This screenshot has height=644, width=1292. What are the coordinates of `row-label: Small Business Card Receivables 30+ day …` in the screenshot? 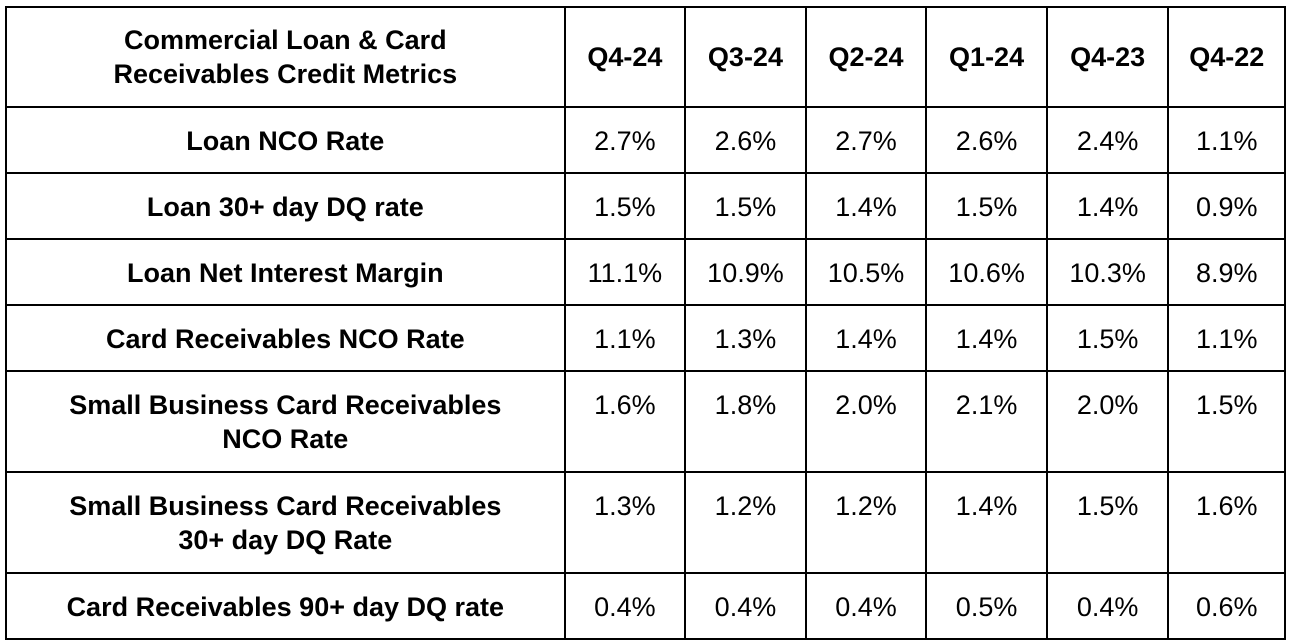 It's located at (285, 522).